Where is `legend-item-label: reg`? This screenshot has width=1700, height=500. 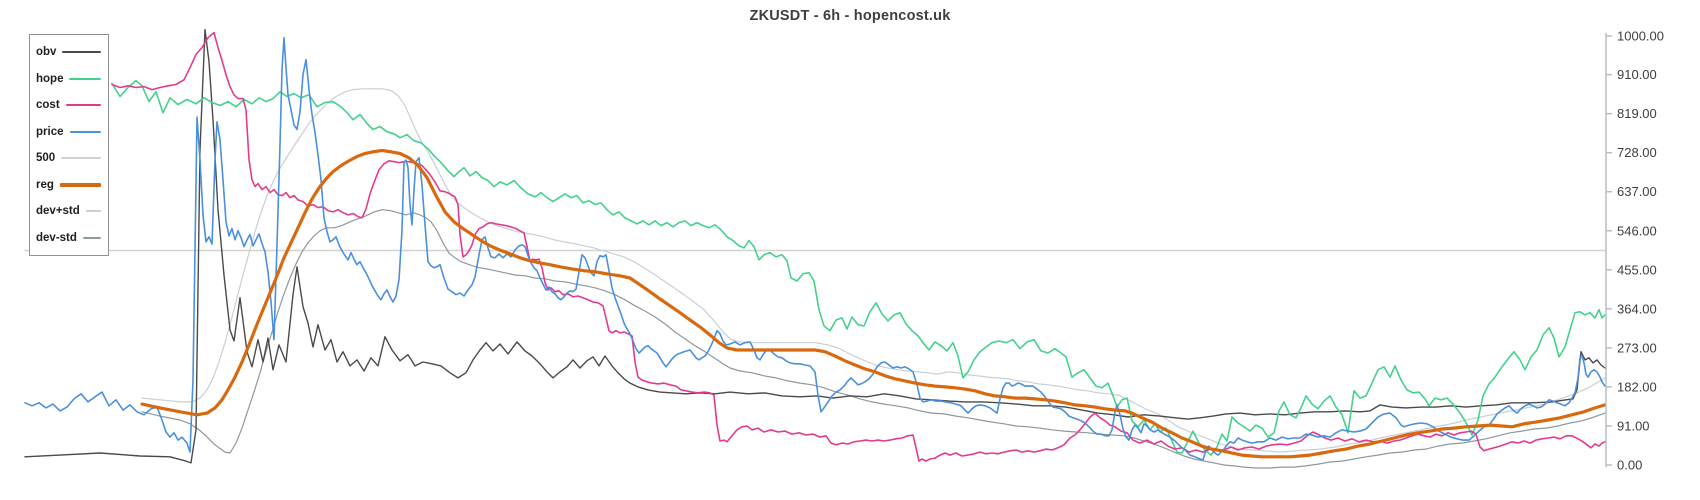
legend-item-label: reg is located at coordinates (45, 184).